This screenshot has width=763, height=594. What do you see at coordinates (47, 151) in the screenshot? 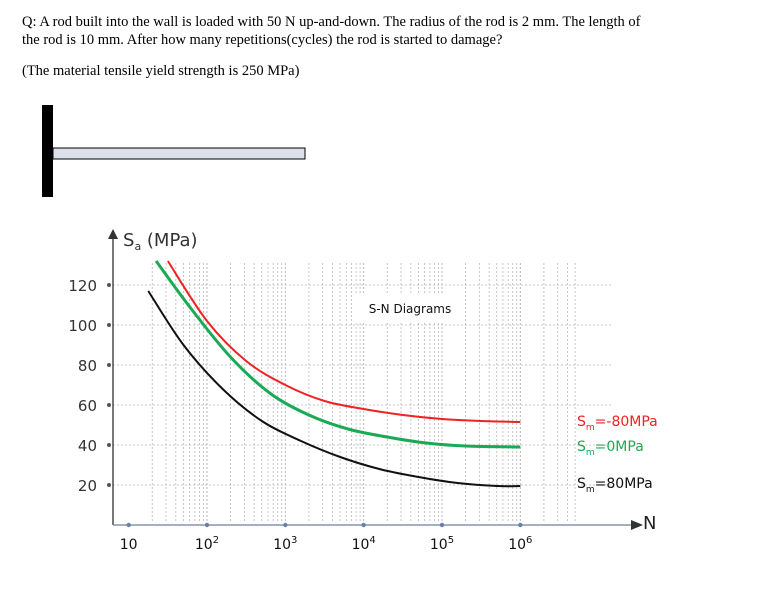
I see `wall` at bounding box center [47, 151].